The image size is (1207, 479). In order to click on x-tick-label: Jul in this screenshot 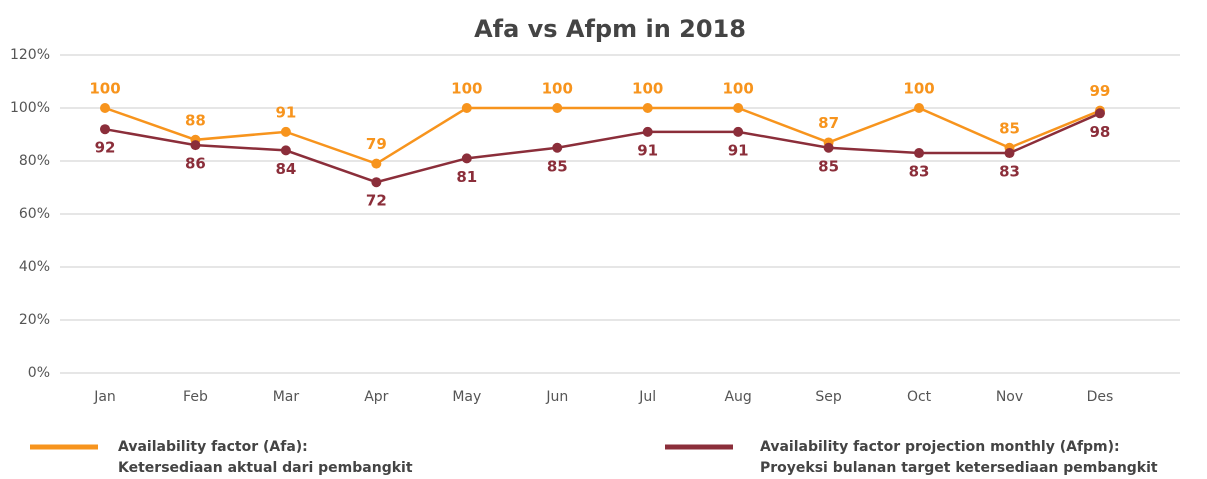, I will do `click(647, 397)`.